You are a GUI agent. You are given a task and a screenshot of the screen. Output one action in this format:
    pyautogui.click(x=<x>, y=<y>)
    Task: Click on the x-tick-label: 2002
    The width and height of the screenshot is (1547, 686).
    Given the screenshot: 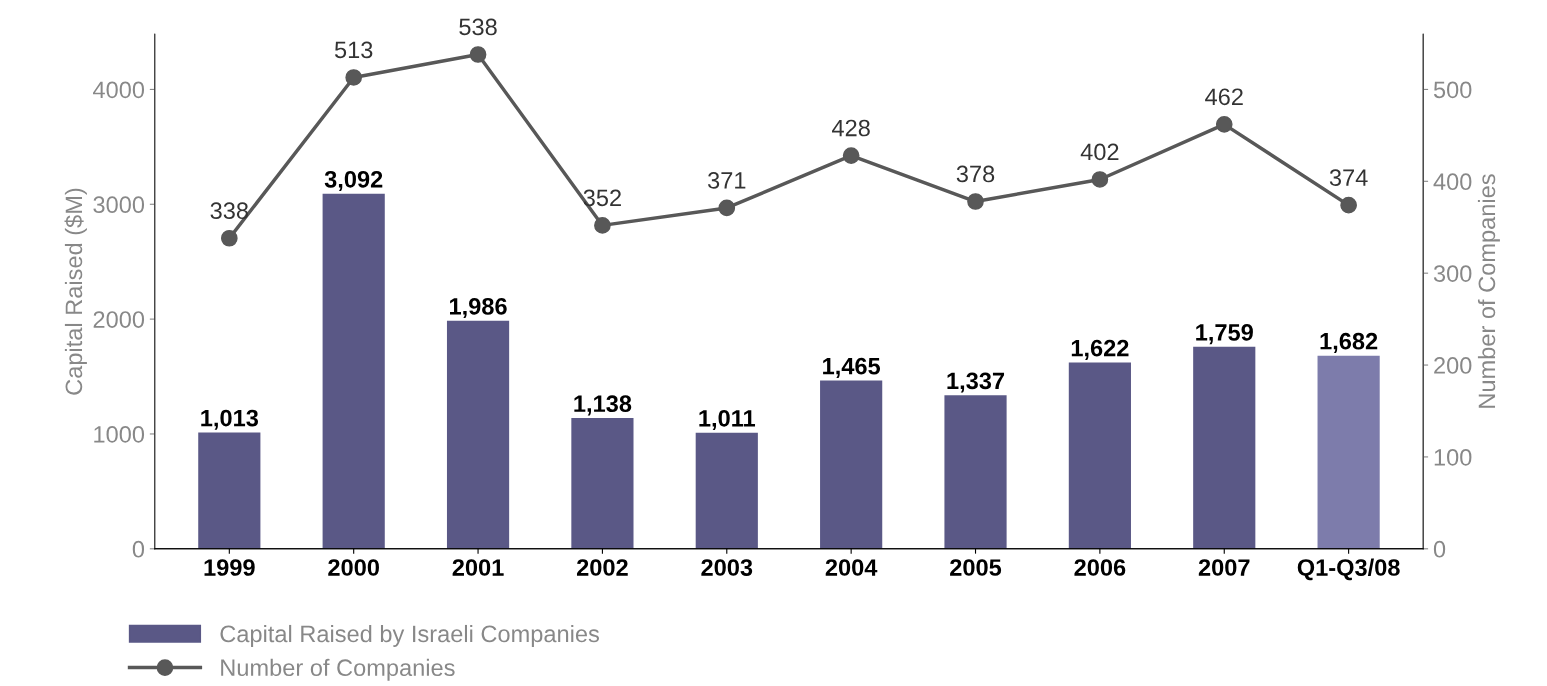 What is the action you would take?
    pyautogui.click(x=602, y=567)
    